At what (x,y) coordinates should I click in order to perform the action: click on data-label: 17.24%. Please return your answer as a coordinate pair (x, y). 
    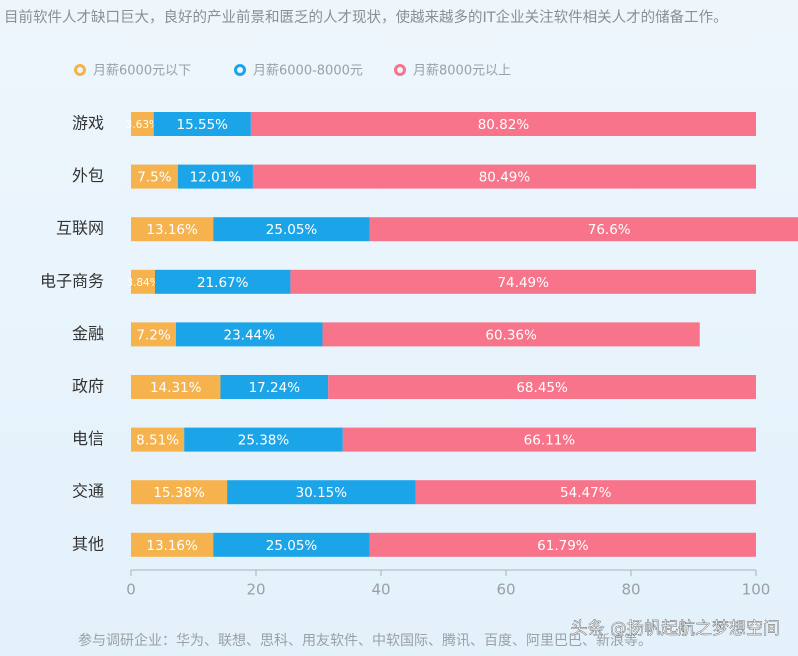
    Looking at the image, I should click on (275, 388).